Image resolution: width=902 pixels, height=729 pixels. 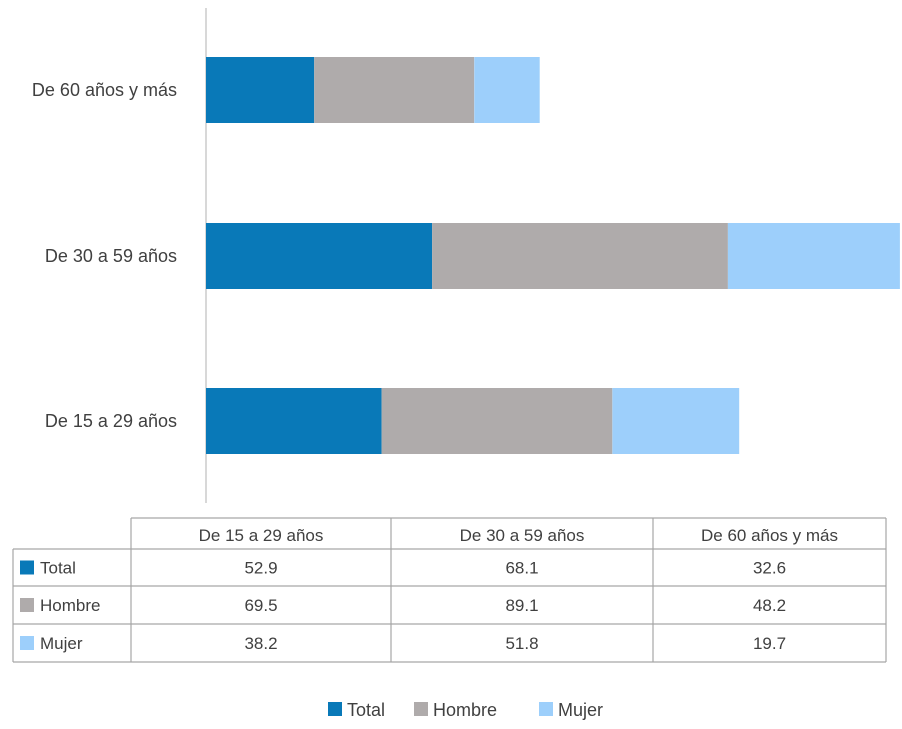 I want to click on bar-total-de-30-a-59-anos, so click(x=319, y=256).